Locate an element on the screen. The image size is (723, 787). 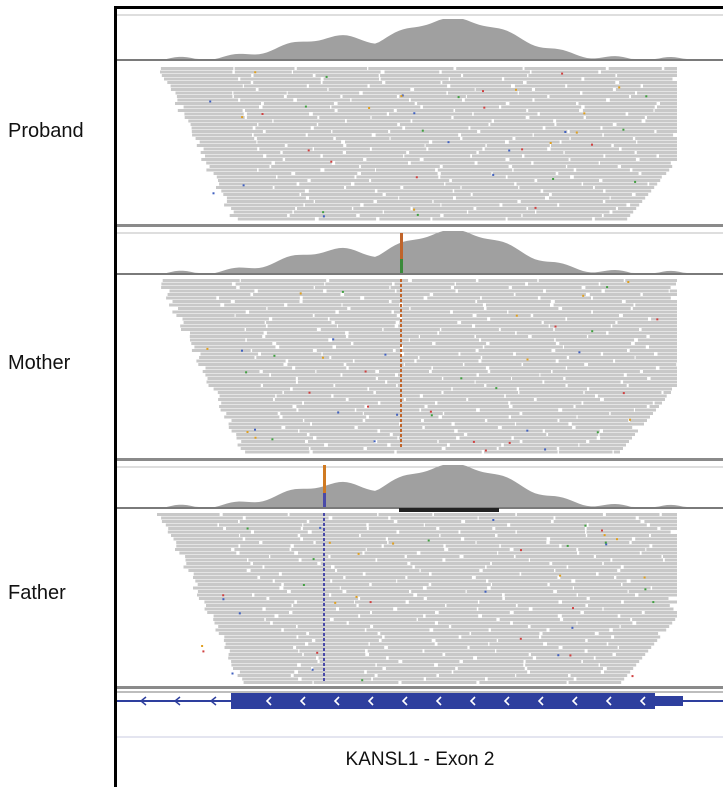
coverage-divider is located at coordinates (420, 60).